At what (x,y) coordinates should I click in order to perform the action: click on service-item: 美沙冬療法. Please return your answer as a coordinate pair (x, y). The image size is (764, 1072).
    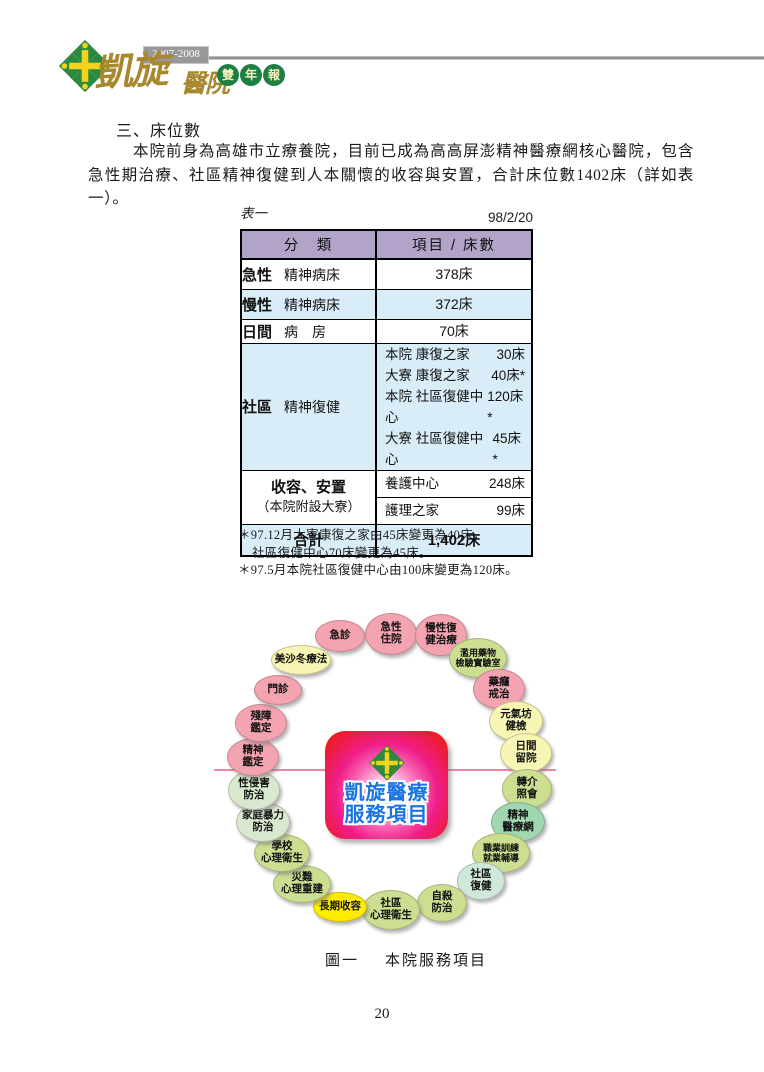
    Looking at the image, I should click on (301, 660).